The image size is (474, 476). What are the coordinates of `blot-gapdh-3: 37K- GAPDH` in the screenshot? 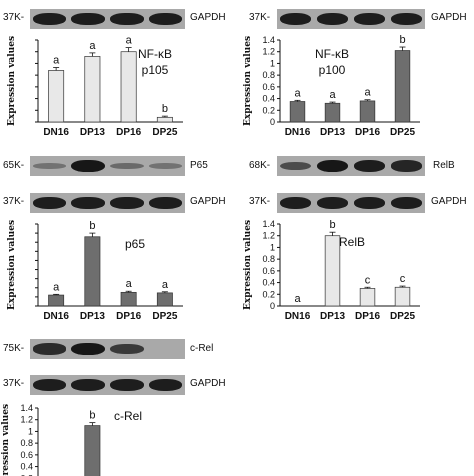 It's located at (115, 203).